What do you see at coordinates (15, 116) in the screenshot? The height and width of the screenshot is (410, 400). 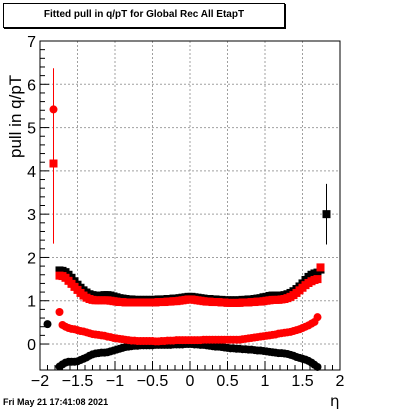 I see `y-axis-label: pull in q/pT` at bounding box center [15, 116].